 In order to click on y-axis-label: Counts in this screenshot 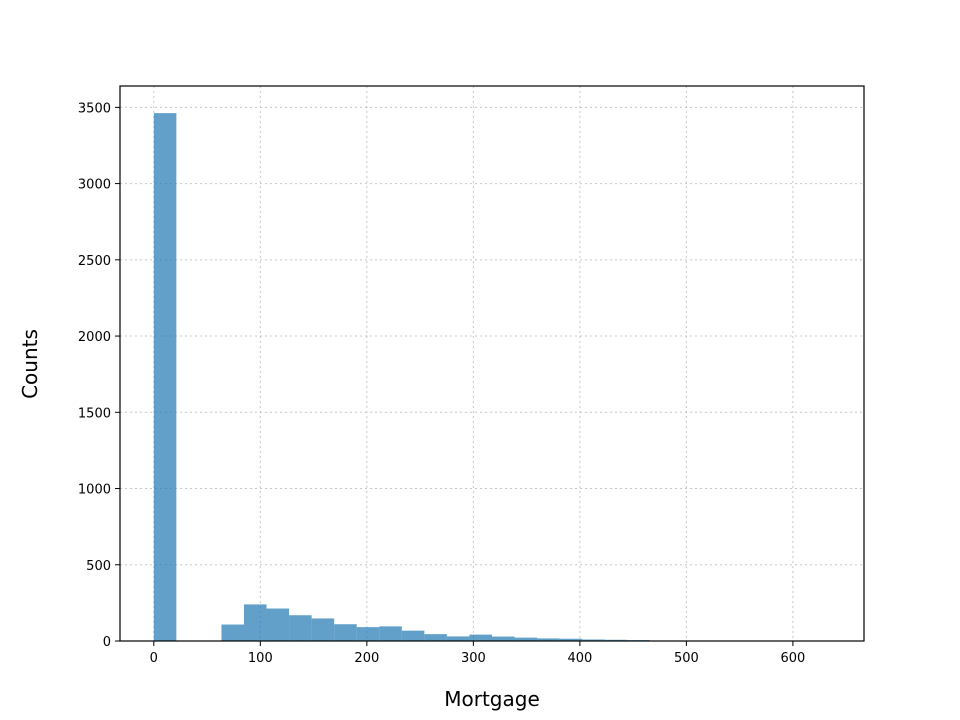, I will do `click(30, 364)`.